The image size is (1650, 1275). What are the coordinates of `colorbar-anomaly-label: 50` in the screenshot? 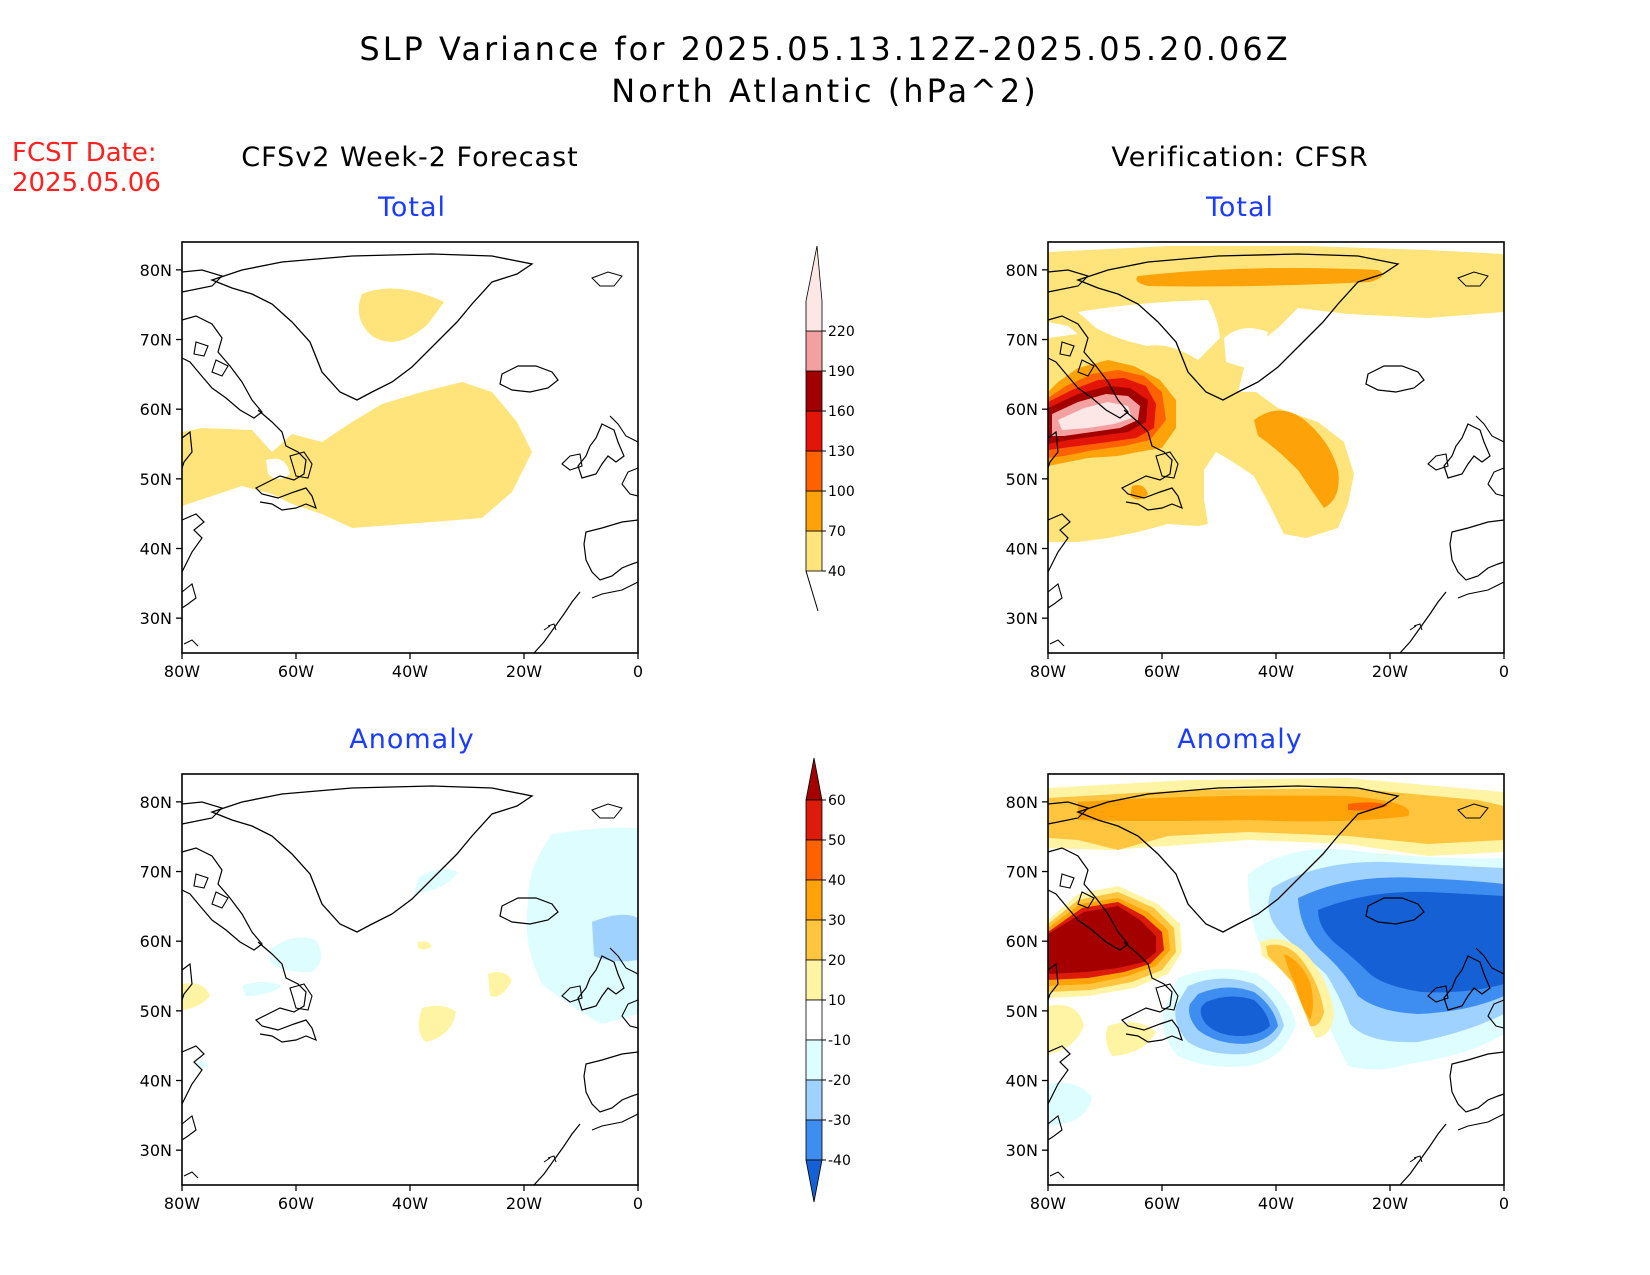 It's located at (837, 841).